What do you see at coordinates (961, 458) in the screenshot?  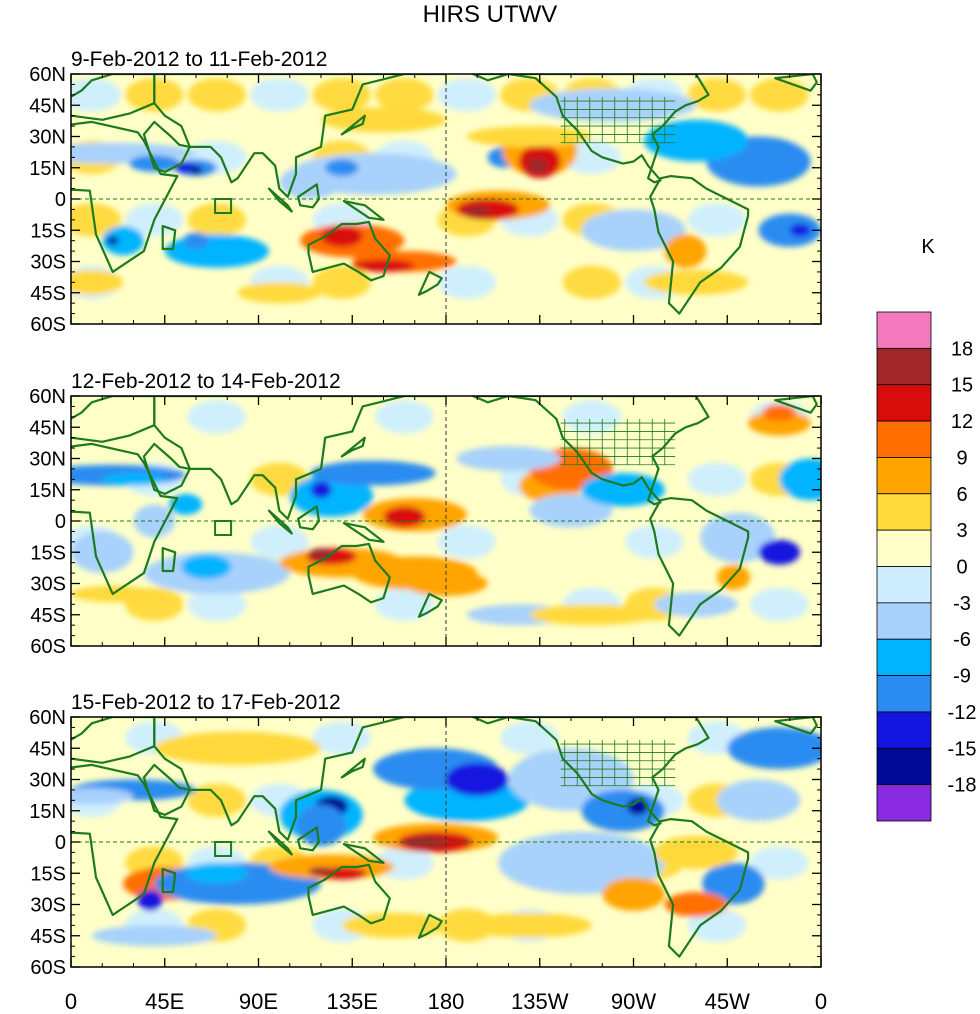 I see `colorbar-tick-label: 9` at bounding box center [961, 458].